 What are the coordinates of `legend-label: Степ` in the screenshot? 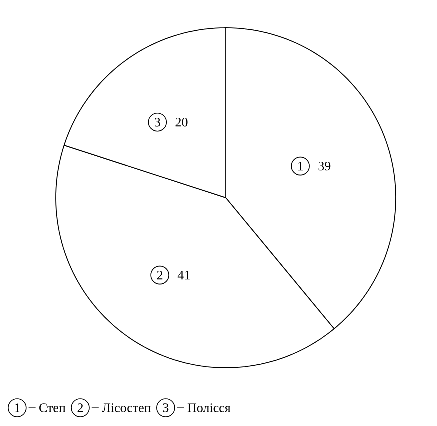 It's located at (53, 408).